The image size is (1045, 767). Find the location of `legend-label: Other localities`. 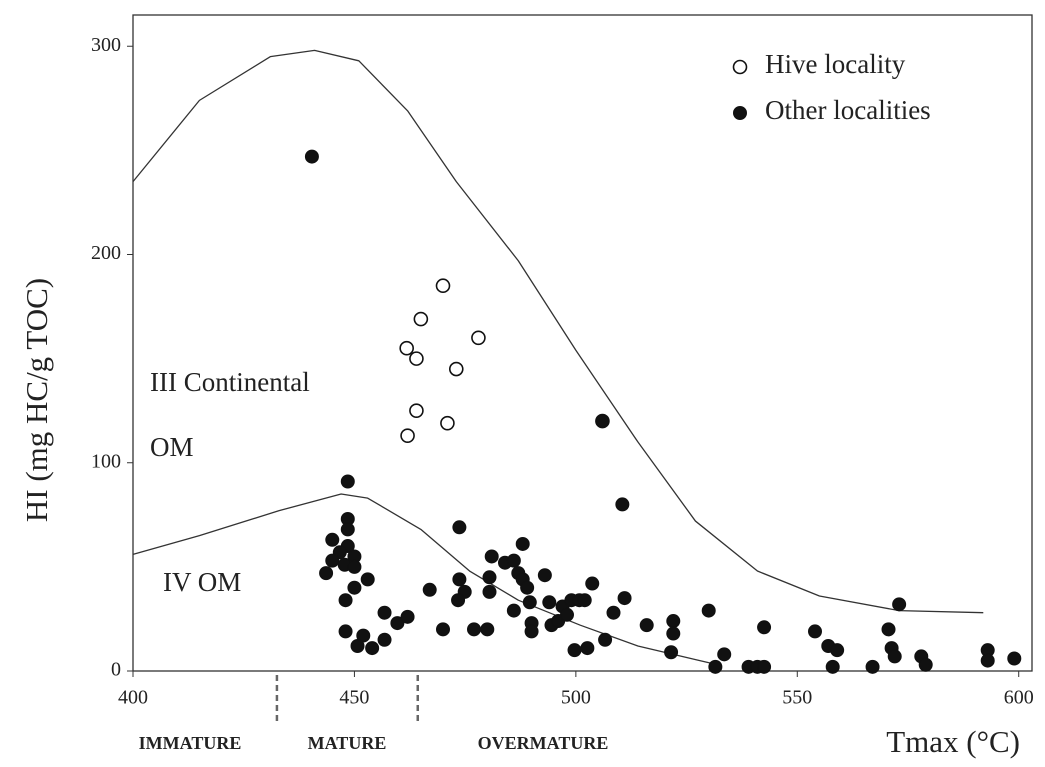

legend-label: Other localities is located at coordinates (848, 110).